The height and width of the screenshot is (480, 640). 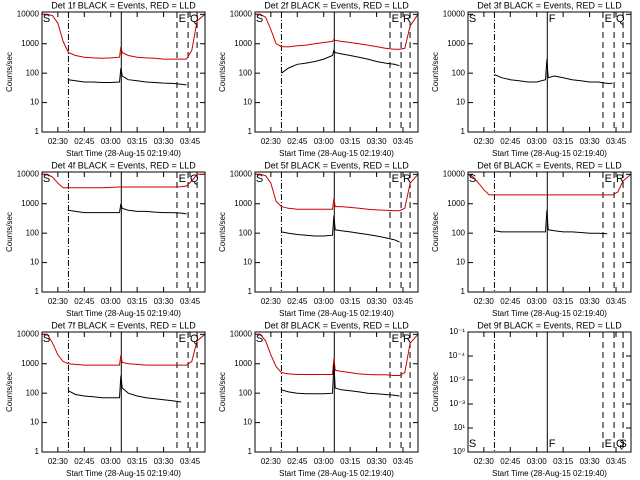 I want to click on panel-title: Det 9f BLACK = Events, RED = LLD, so click(x=549, y=325).